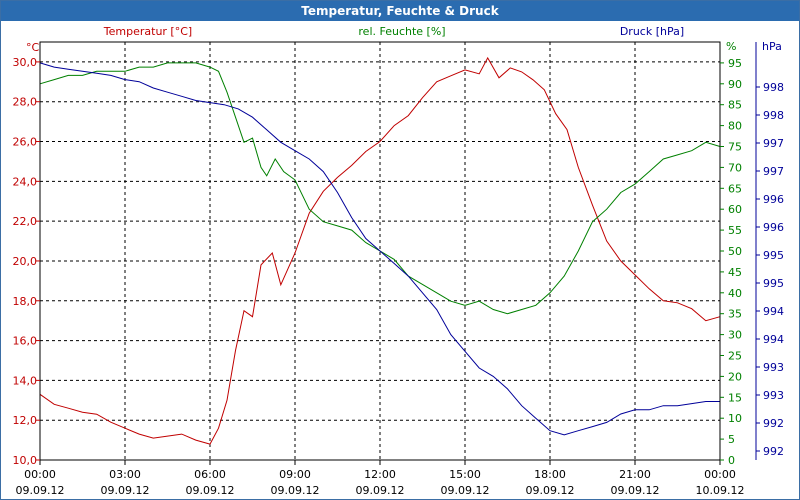 This screenshot has height=500, width=800. I want to click on pressure-unit-label: hPa, so click(772, 46).